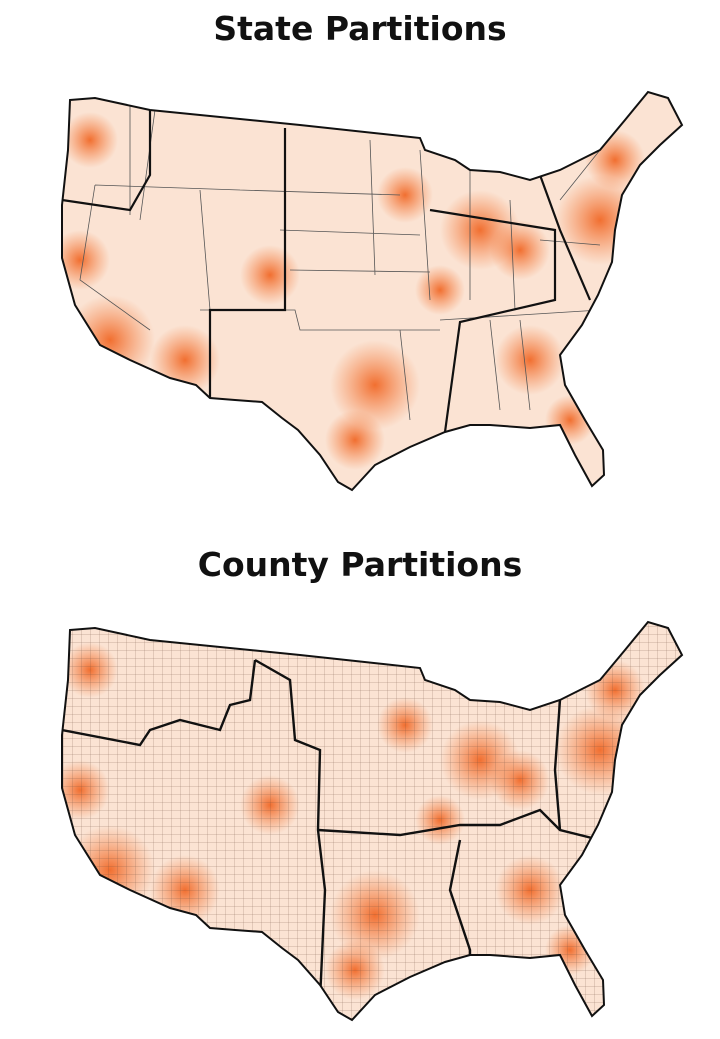  Describe the element at coordinates (360, 564) in the screenshot. I see `map-title: County Partitions` at that location.